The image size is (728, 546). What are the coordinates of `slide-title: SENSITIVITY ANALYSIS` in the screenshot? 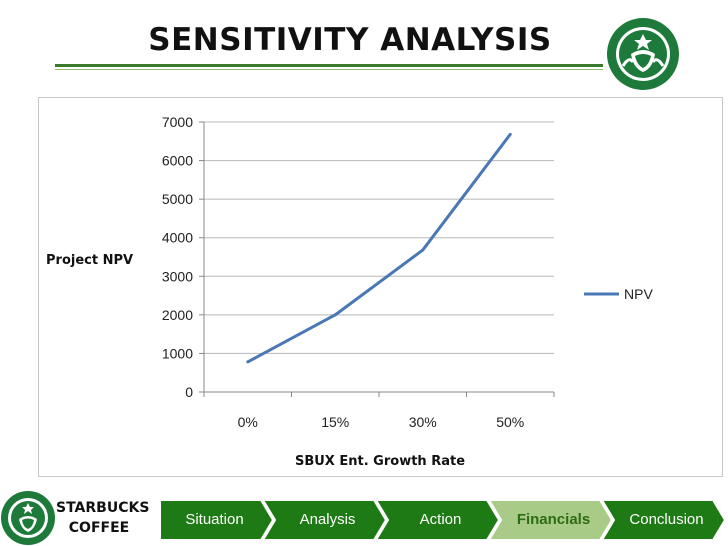 It's located at (350, 40).